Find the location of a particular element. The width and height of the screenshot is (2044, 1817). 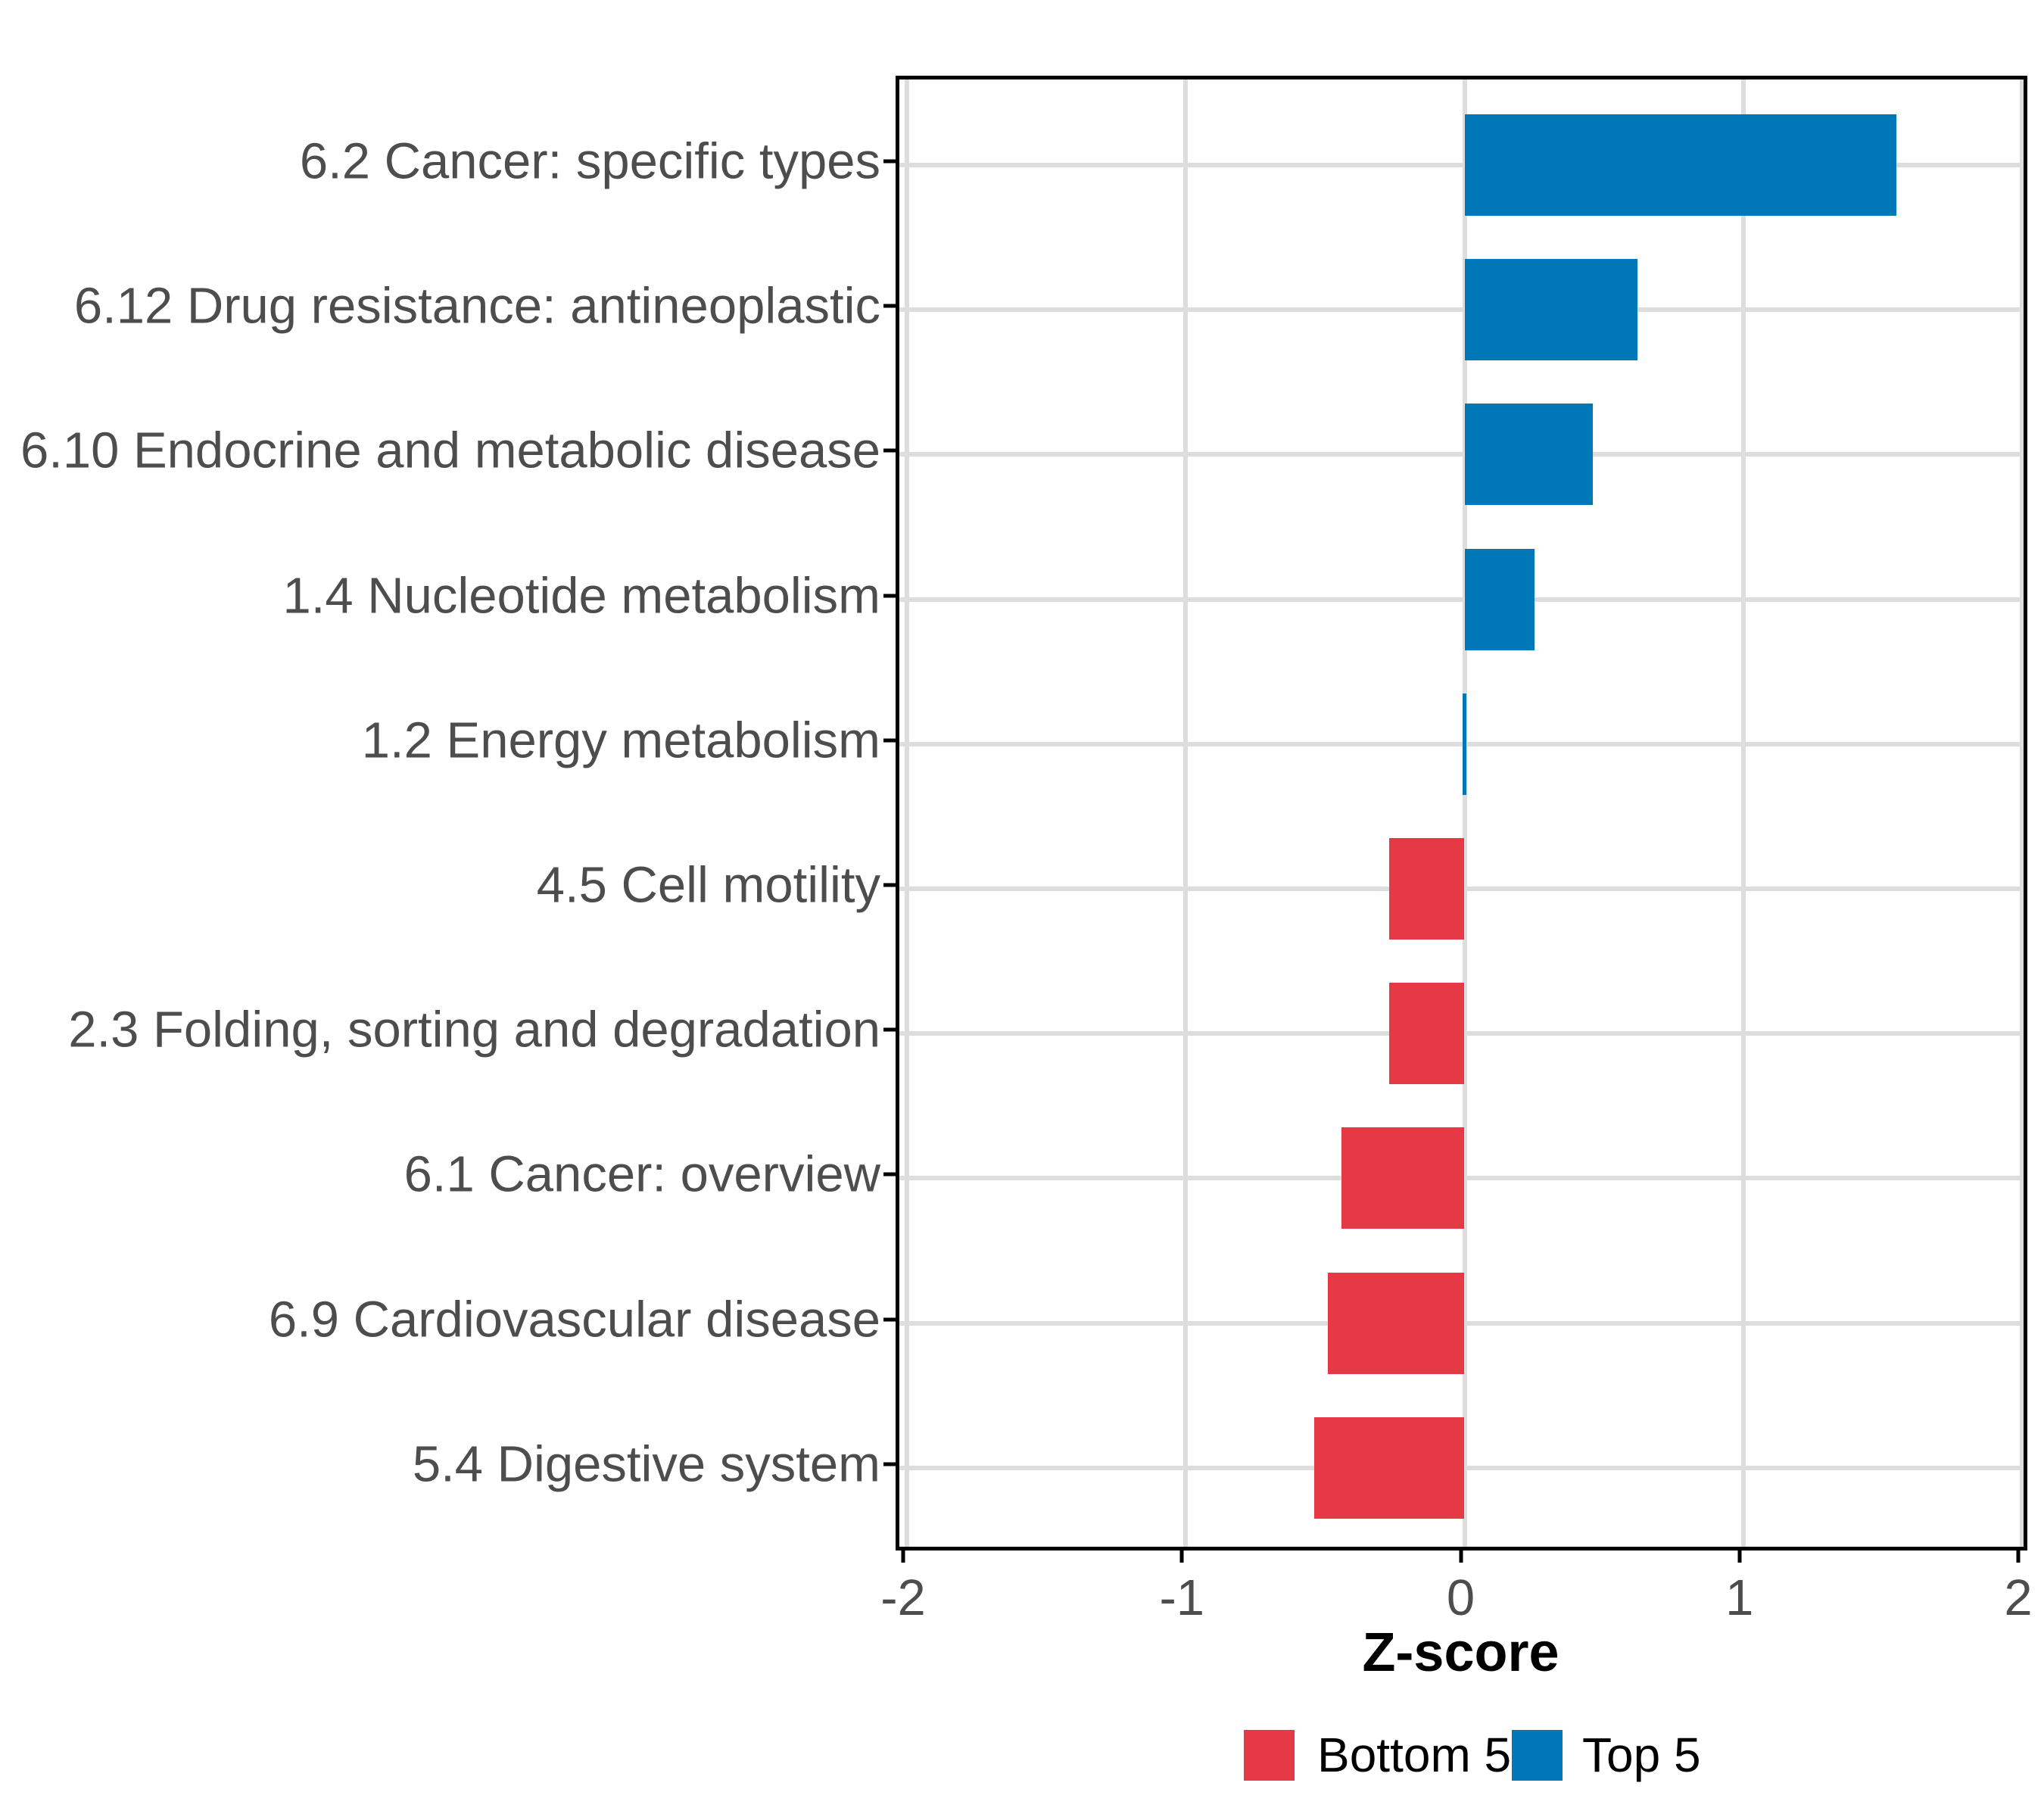

y-axis-label: 4.5 Cell motility is located at coordinates (708, 885).